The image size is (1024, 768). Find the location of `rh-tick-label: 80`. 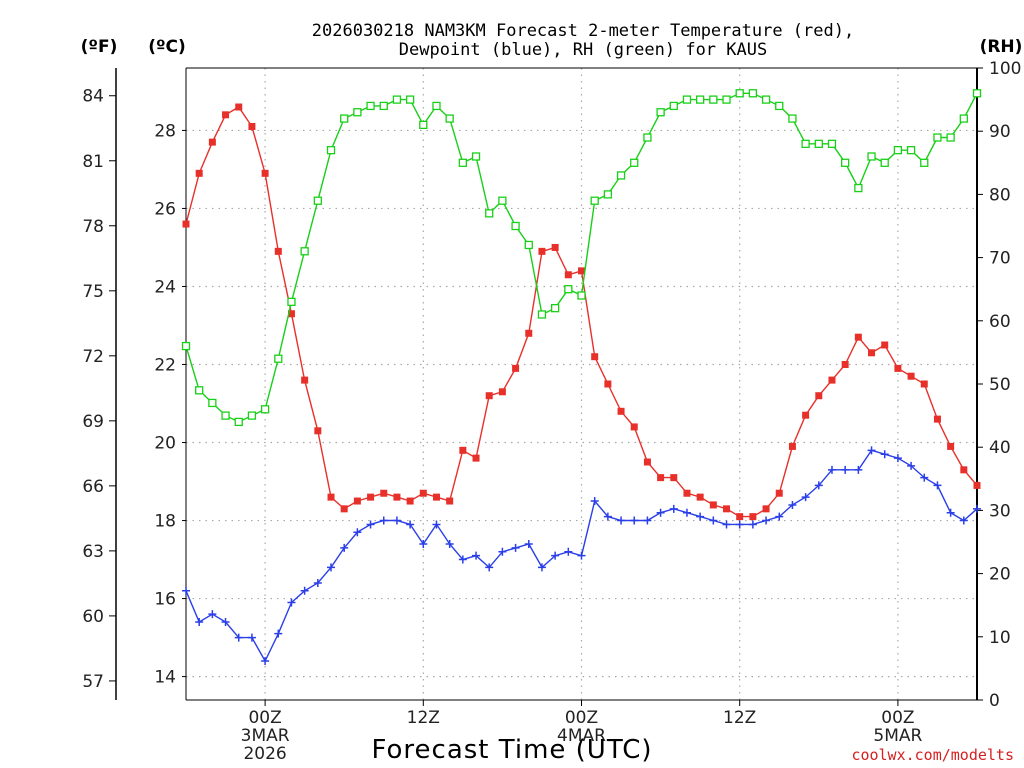

rh-tick-label: 80 is located at coordinates (1000, 195).